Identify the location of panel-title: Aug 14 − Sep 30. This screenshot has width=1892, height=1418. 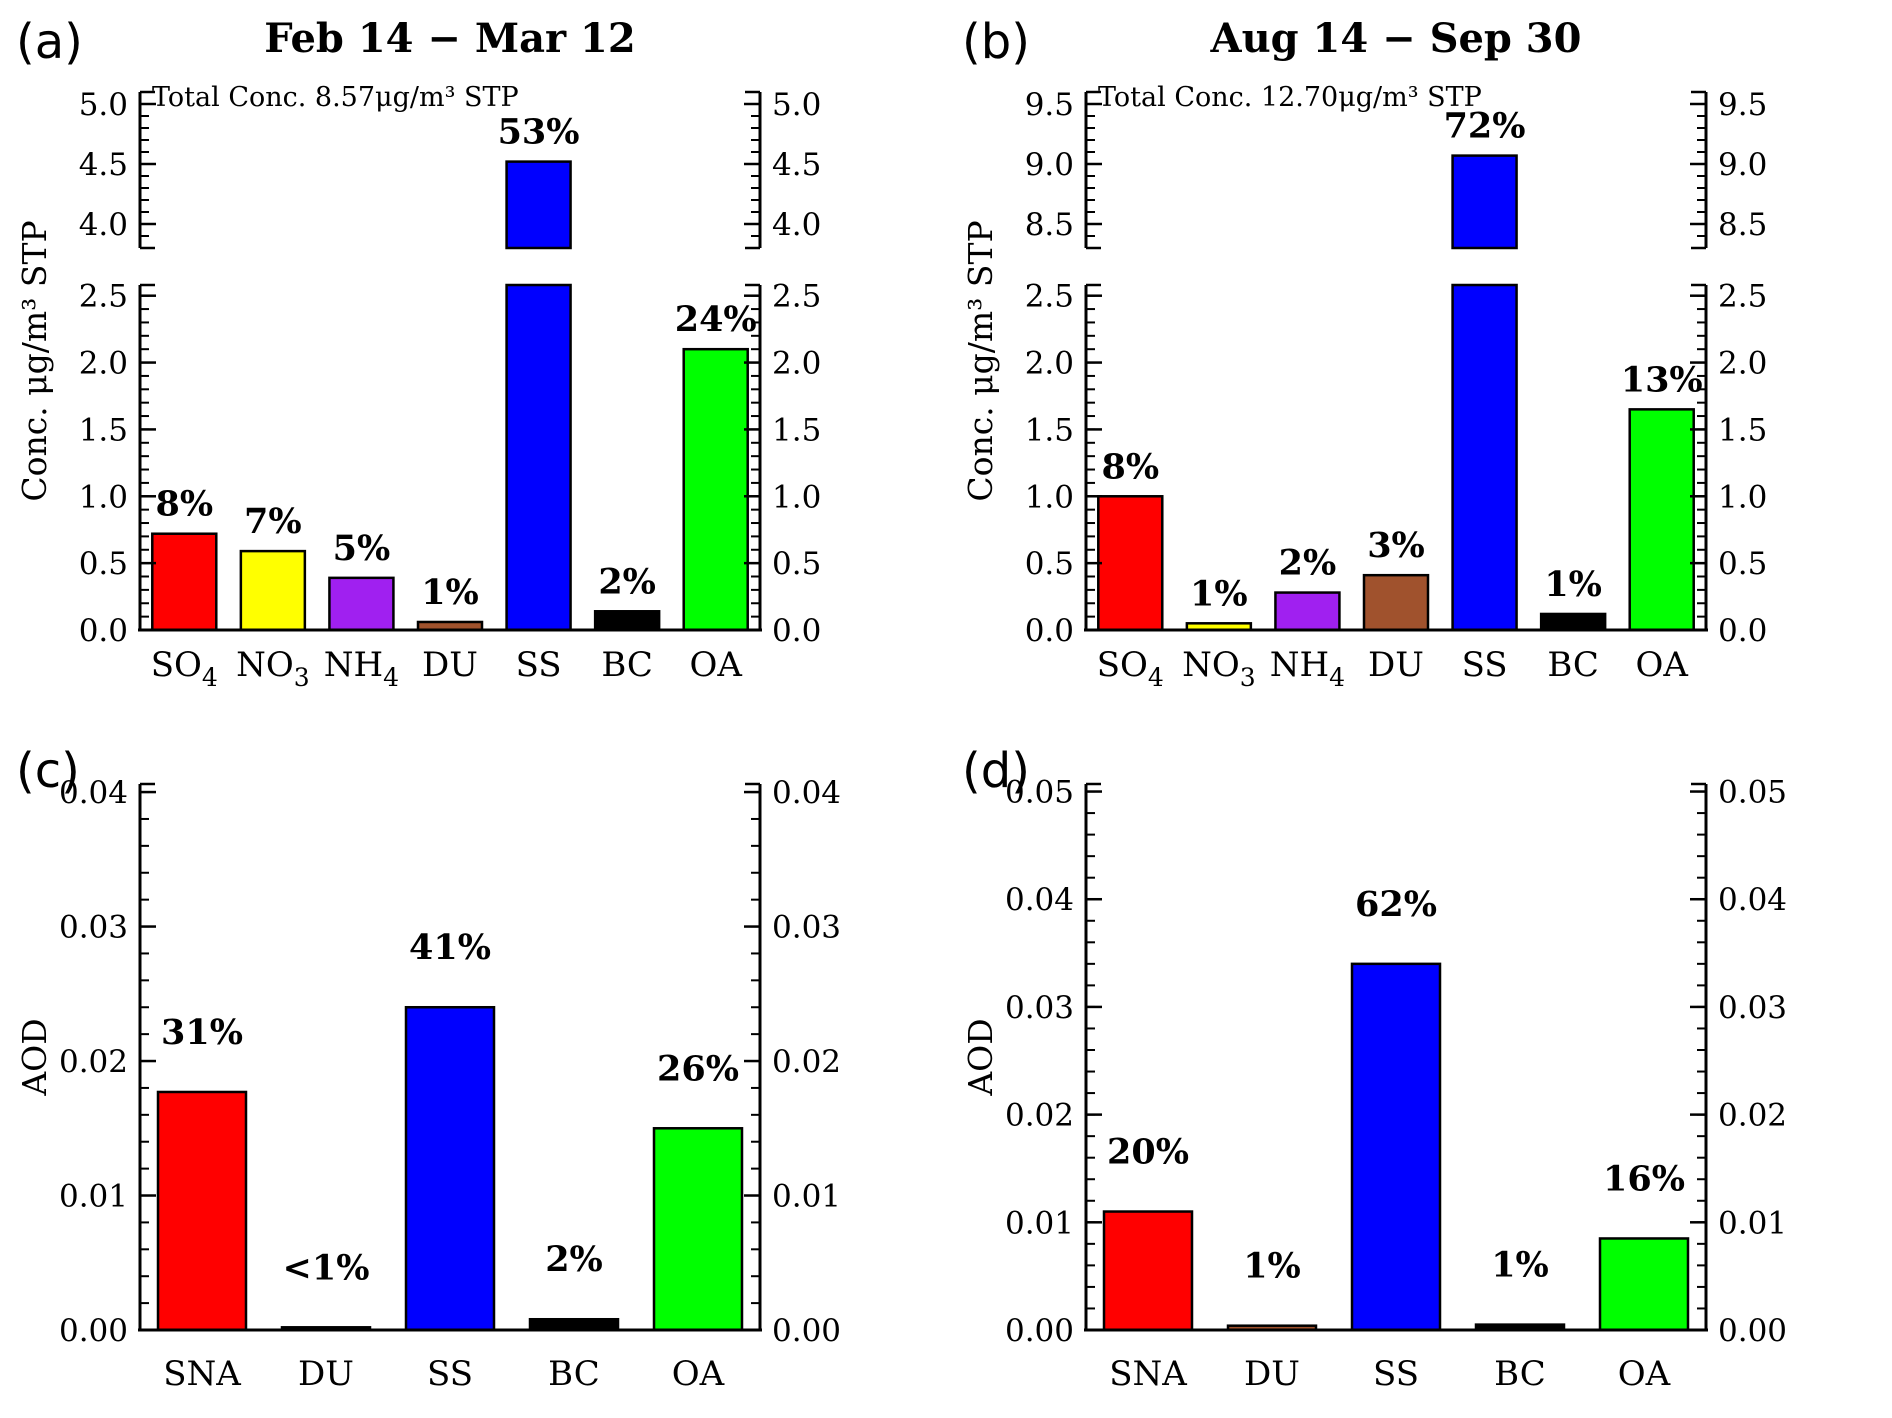
(1396, 38).